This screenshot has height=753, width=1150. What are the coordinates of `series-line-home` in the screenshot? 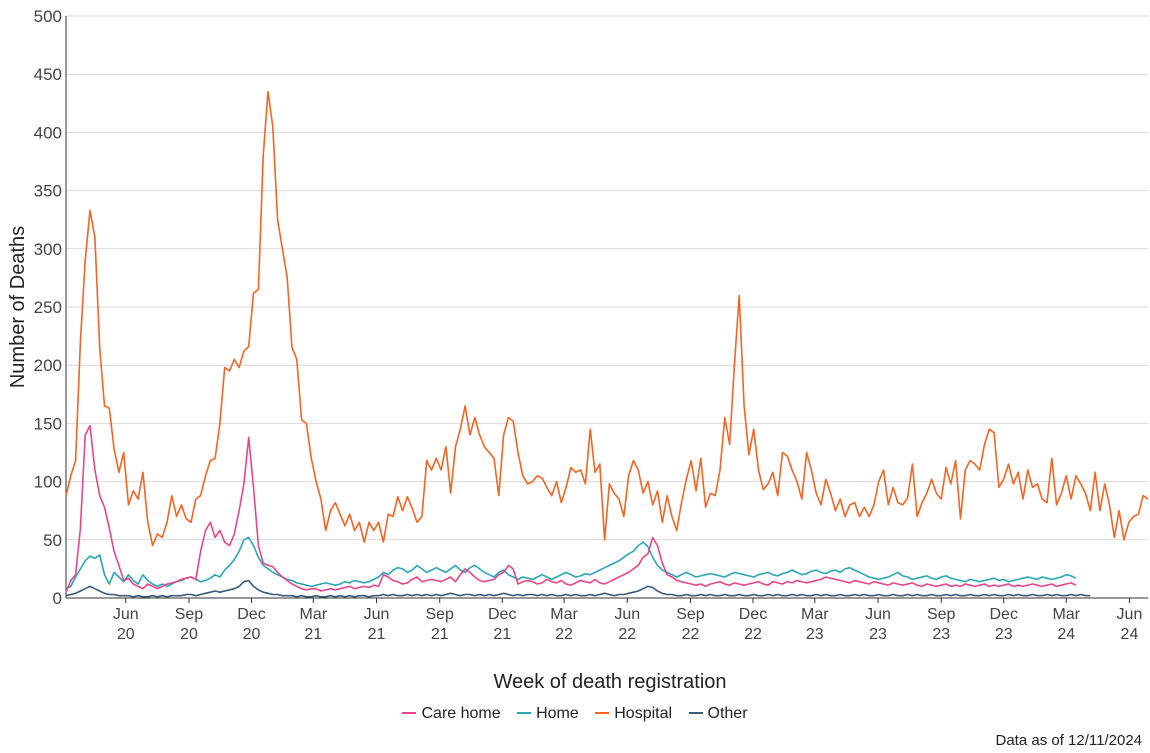 It's located at (571, 563).